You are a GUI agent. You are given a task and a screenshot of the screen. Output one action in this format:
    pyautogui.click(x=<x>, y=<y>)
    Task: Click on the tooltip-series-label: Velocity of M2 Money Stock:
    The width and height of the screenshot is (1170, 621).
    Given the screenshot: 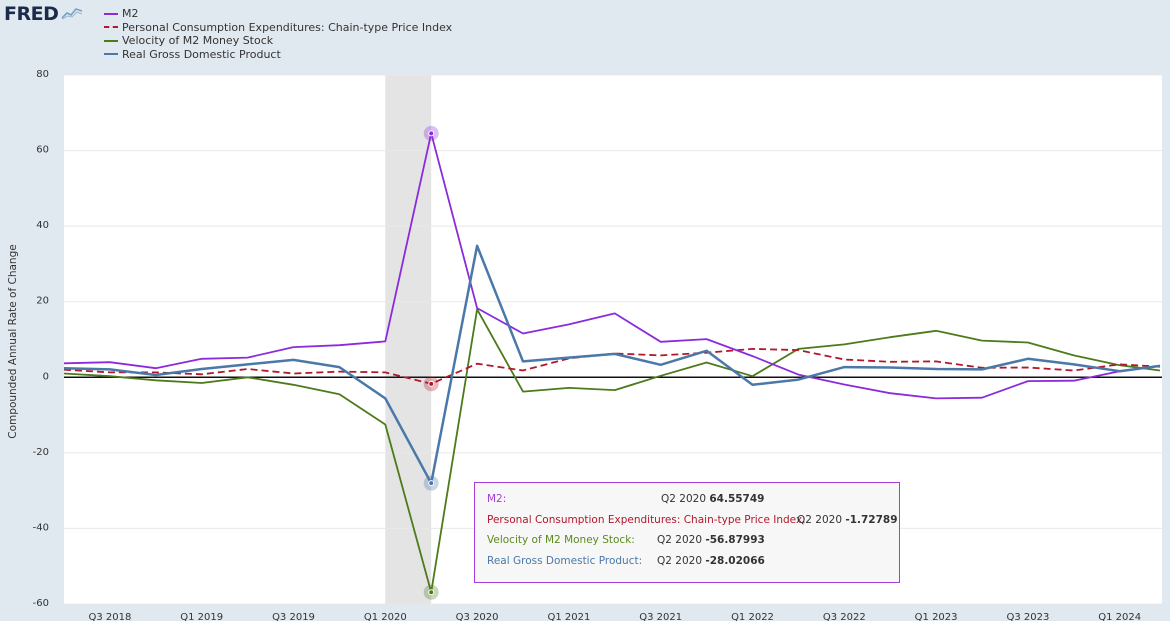 What is the action you would take?
    pyautogui.click(x=561, y=540)
    